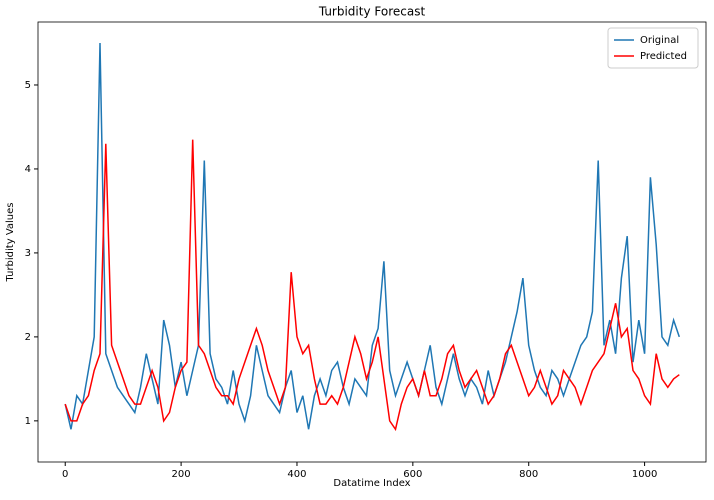 The width and height of the screenshot is (714, 500). Describe the element at coordinates (663, 56) in the screenshot. I see `legend-label: Predicted` at that location.